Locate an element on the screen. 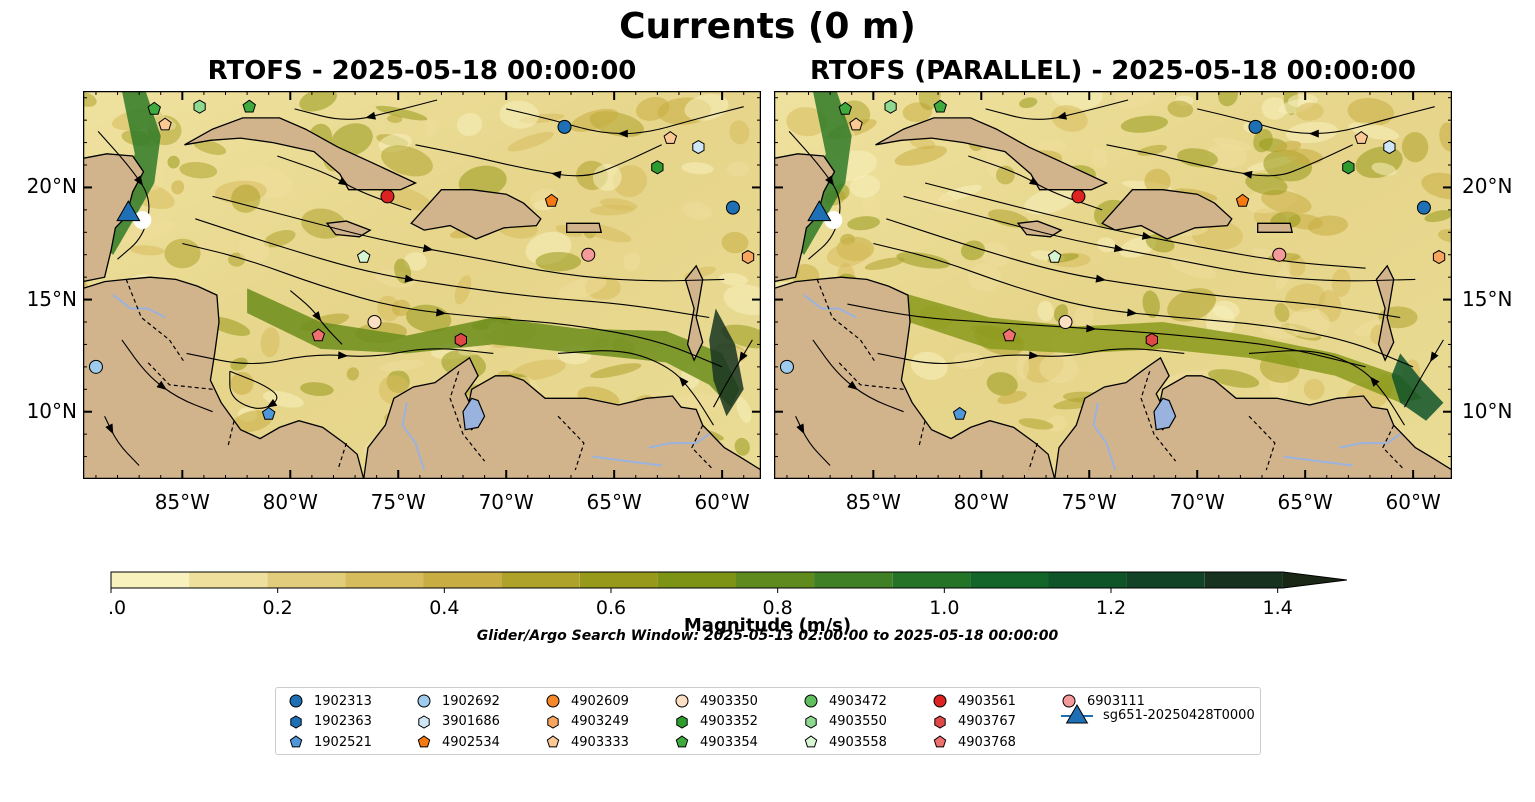  legend-label: 4903333 is located at coordinates (600, 742).